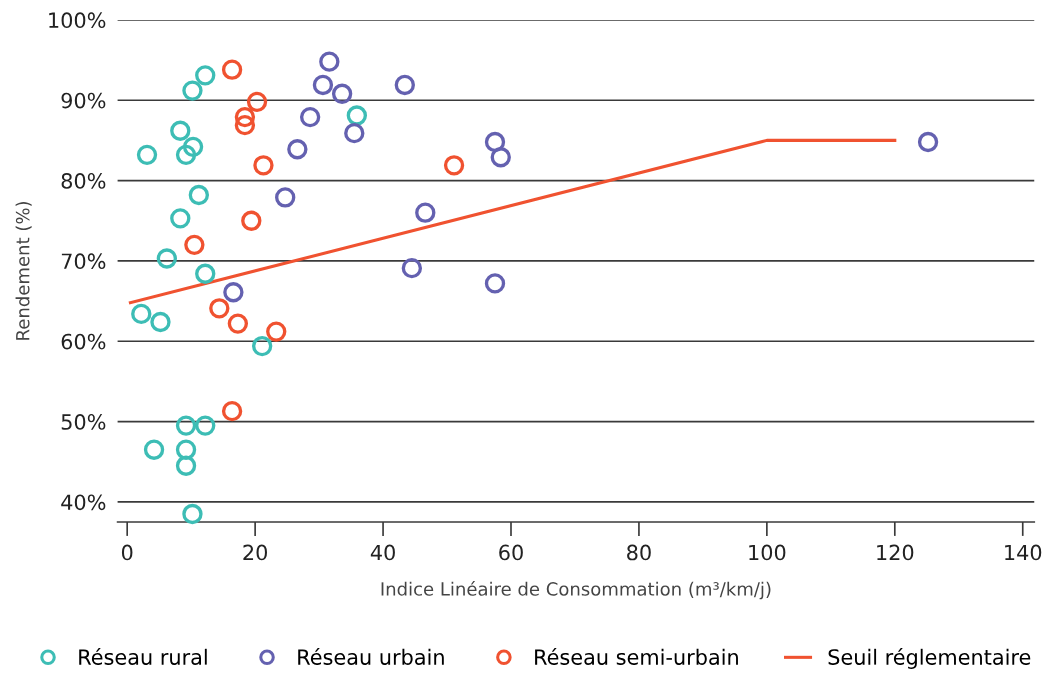  What do you see at coordinates (1023, 552) in the screenshot?
I see `x-tick-label: 140` at bounding box center [1023, 552].